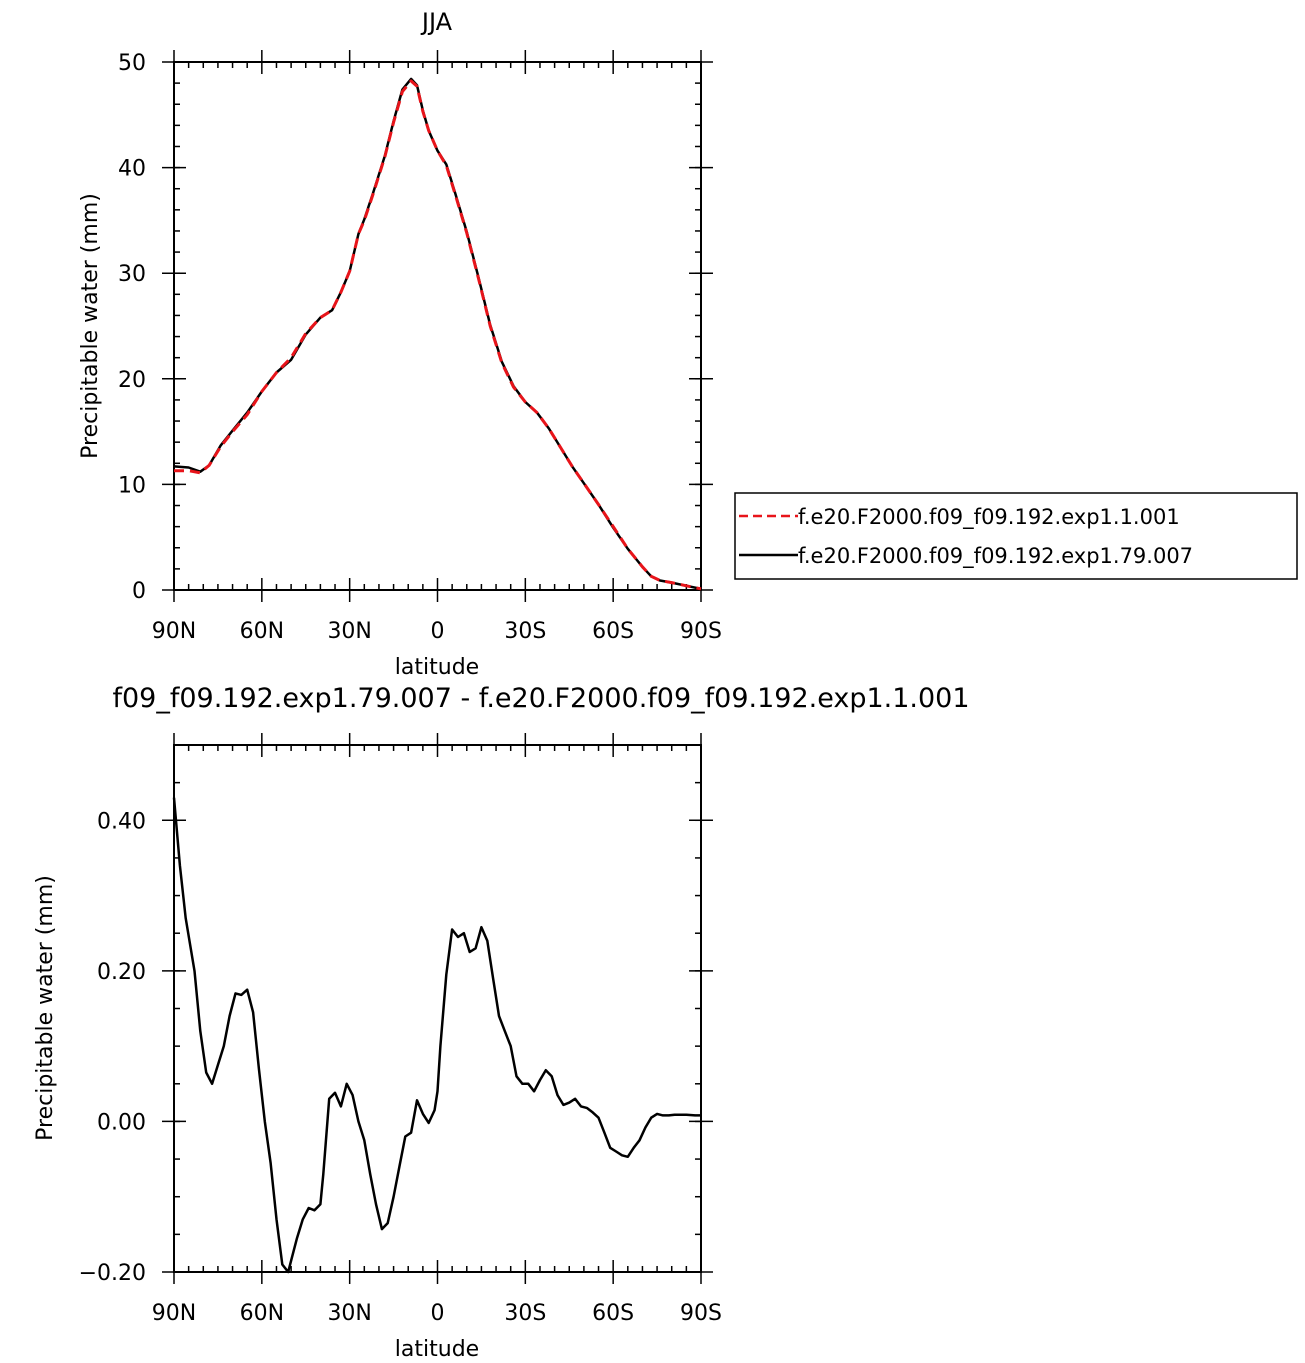 This screenshot has width=1305, height=1363. Describe the element at coordinates (132, 380) in the screenshot. I see `top-y-tick-label: 20` at that location.